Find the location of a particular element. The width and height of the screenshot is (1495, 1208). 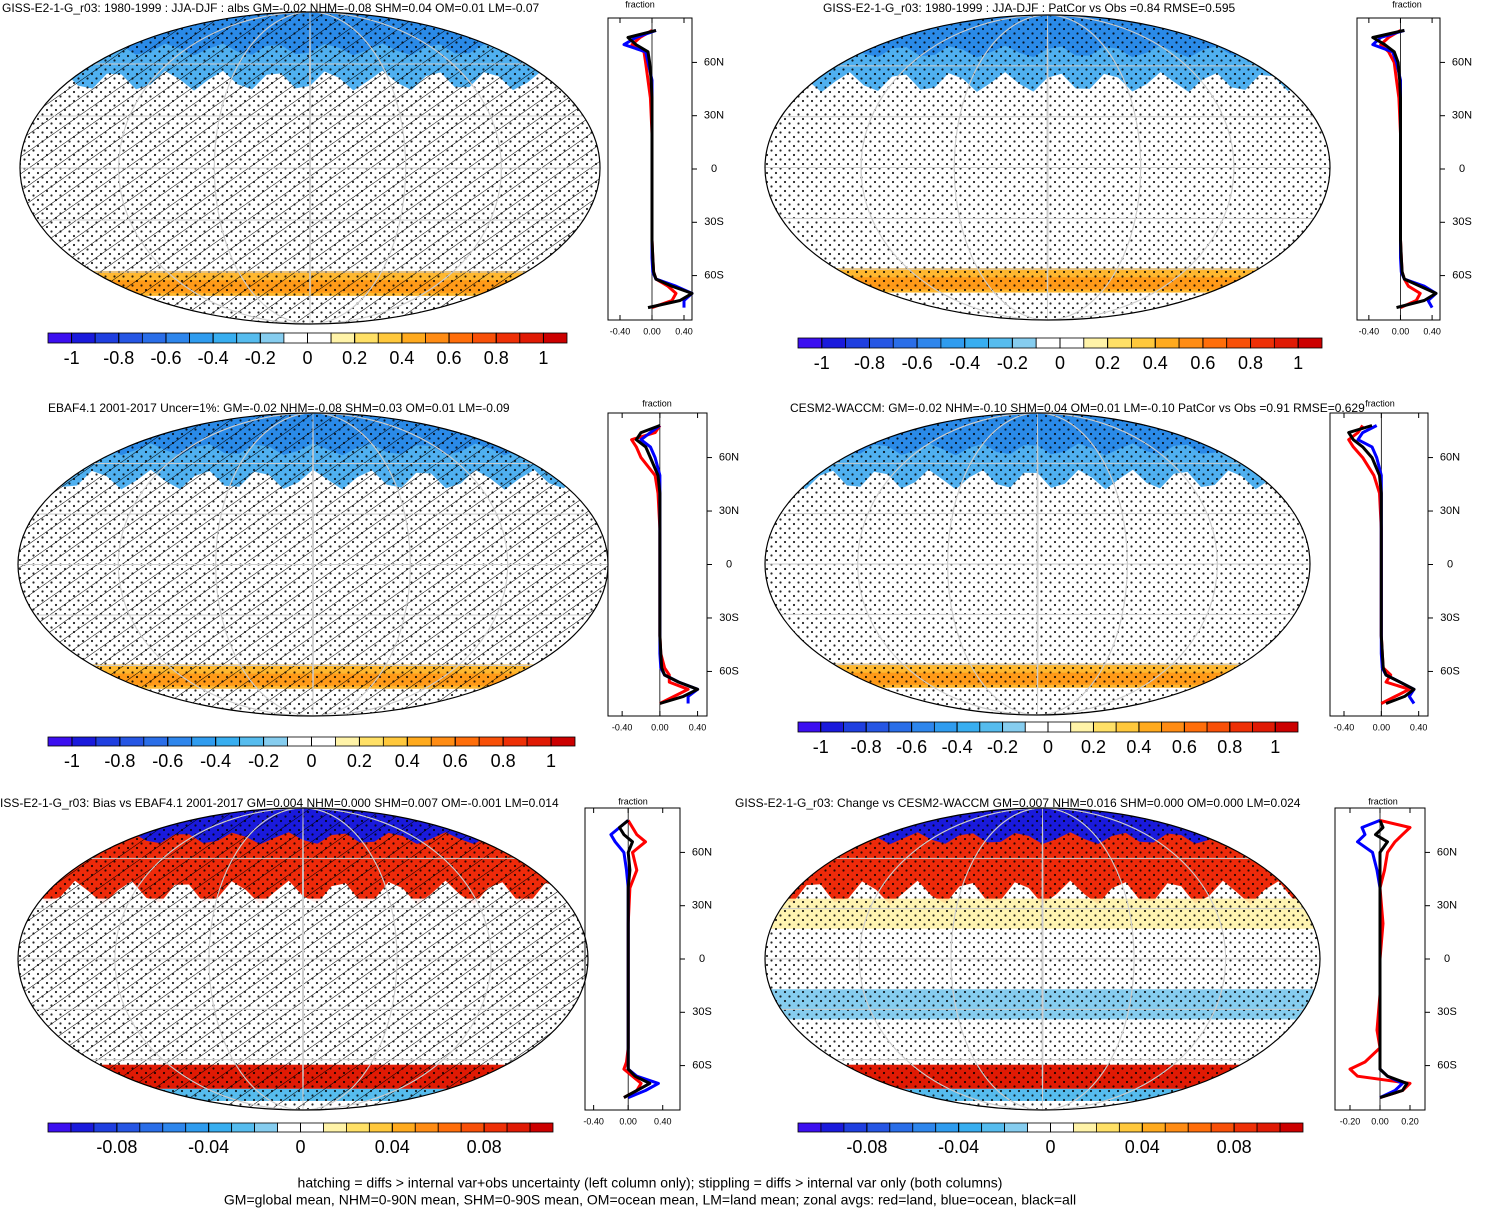

x-tick-label: -0.20 is located at coordinates (1350, 1121).